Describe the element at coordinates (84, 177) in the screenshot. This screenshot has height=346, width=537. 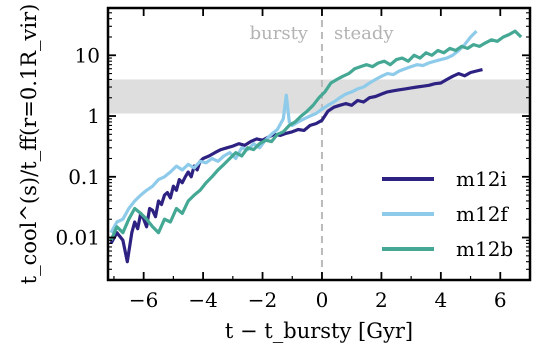
I see `y-tick-label: 0.1` at that location.